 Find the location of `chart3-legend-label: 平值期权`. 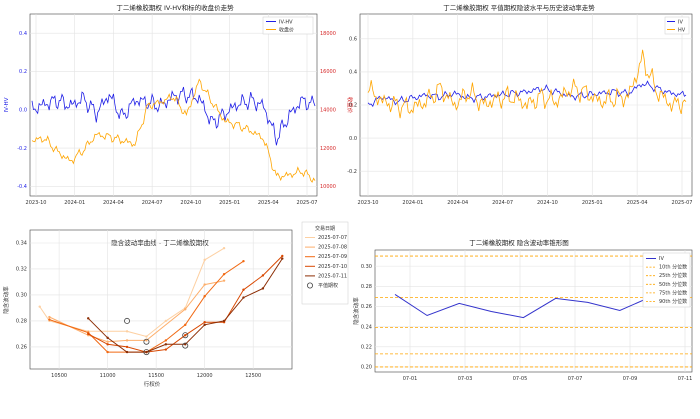

chart3-legend-label: 平值期权 is located at coordinates (328, 285).